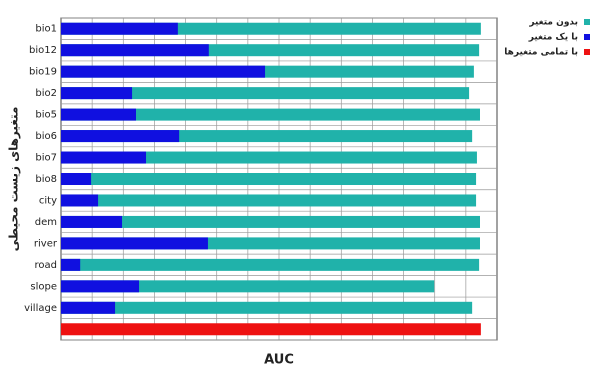  What do you see at coordinates (46, 243) in the screenshot?
I see `y-tick-label: river` at bounding box center [46, 243].